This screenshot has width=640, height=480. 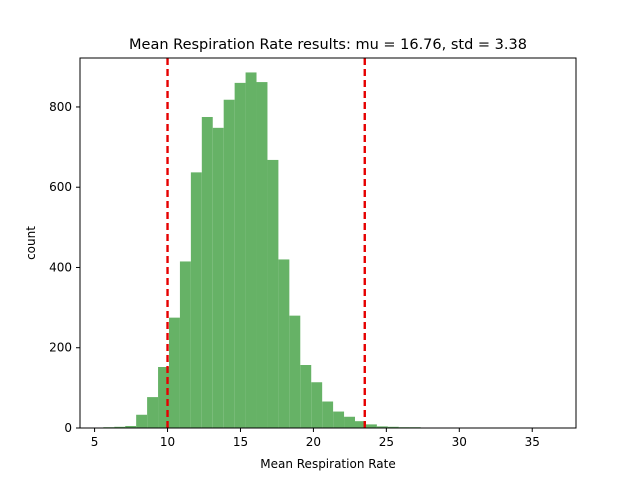 I want to click on x-tick-label: 30, so click(x=459, y=442).